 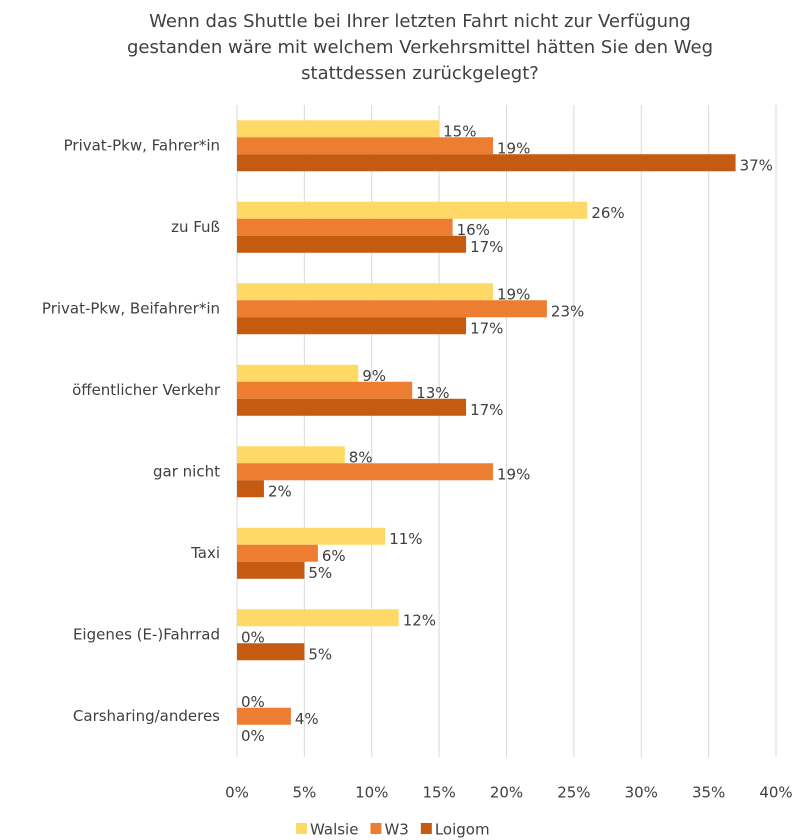 I want to click on y-tick-label: gar nicht, so click(x=186, y=471).